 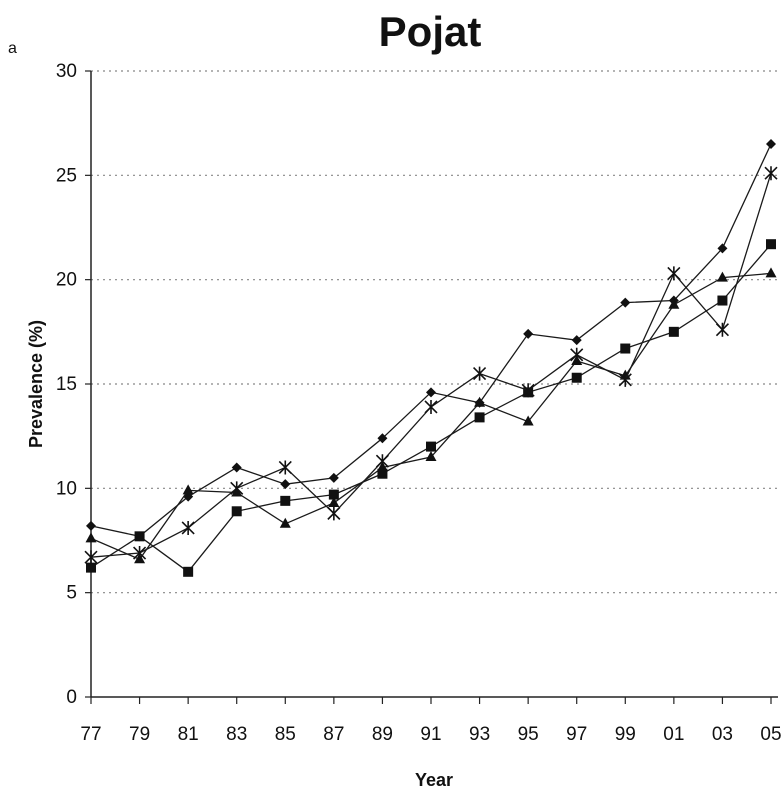 I want to click on x-tick-label: 99, so click(x=625, y=734).